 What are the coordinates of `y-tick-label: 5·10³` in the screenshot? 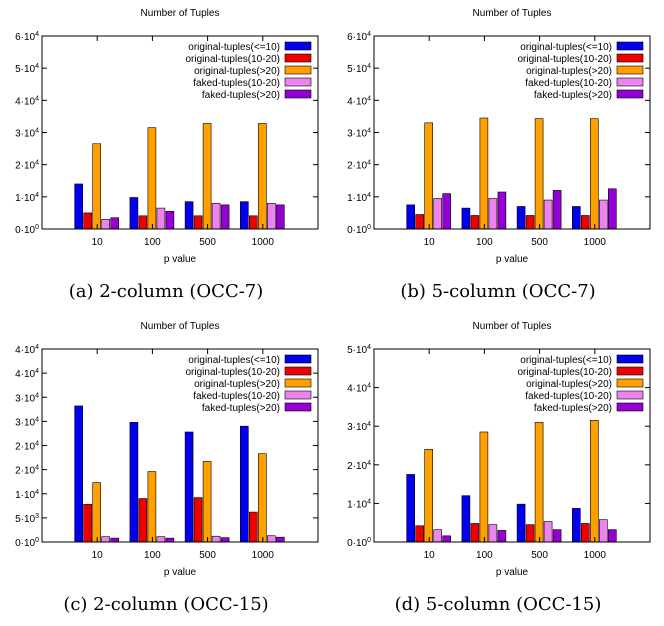 It's located at (27, 519).